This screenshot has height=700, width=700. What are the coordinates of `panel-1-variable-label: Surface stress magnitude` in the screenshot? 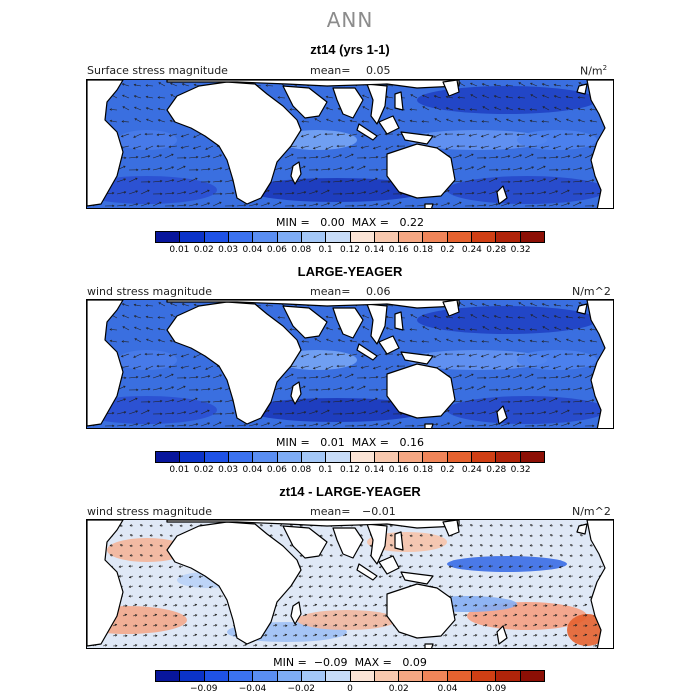 It's located at (157, 70).